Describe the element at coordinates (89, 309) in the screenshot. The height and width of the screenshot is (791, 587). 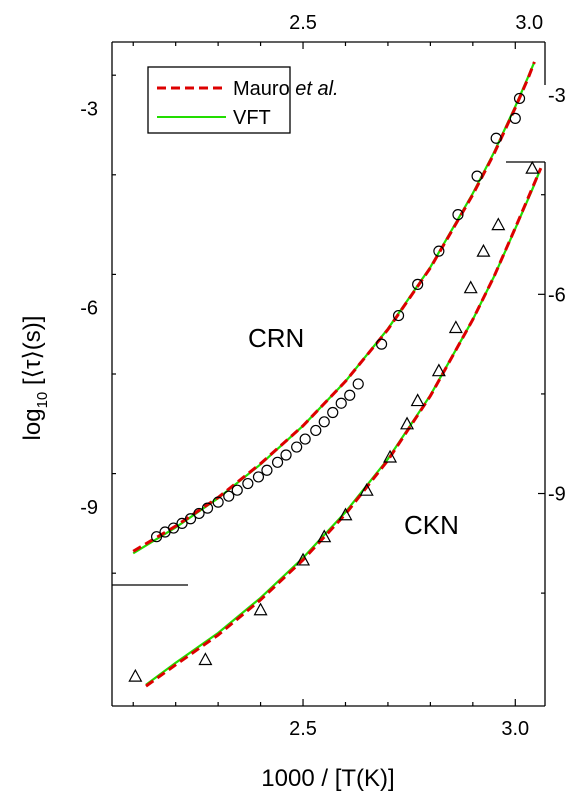
I see `y-left-tick-label: -6` at that location.